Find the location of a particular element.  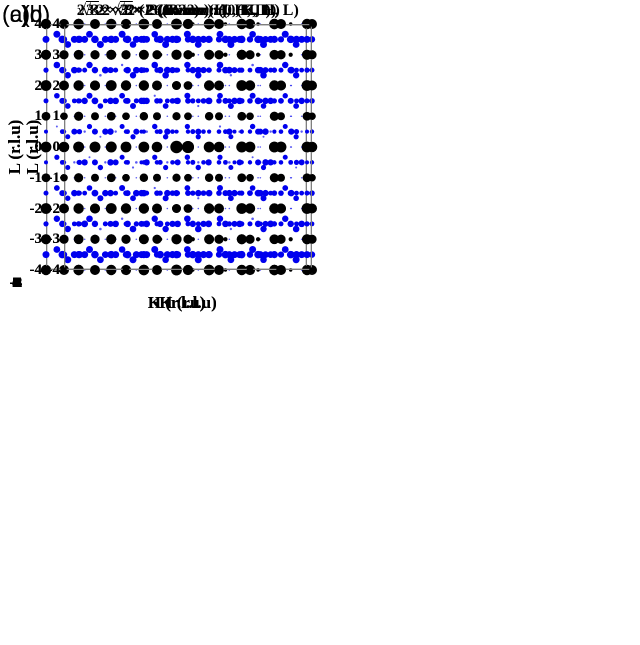

y-tick-label: 4 is located at coordinates (38, 24).